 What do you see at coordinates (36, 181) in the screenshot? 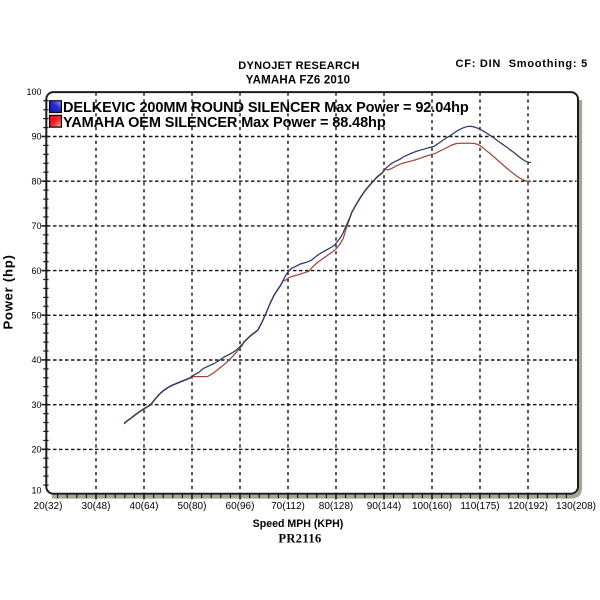
I see `svg-text: 80` at bounding box center [36, 181].